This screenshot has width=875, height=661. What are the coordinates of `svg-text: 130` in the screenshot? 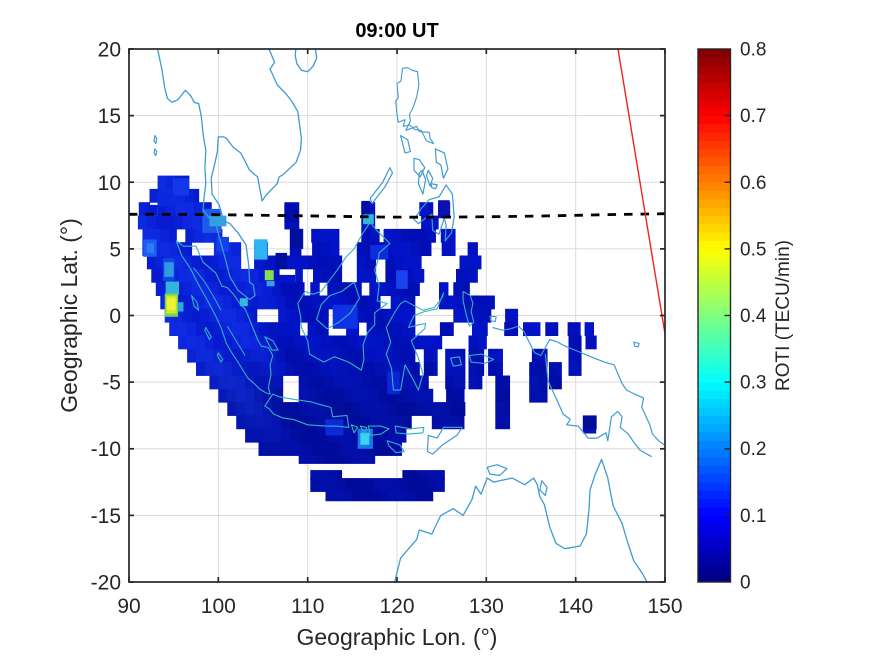 It's located at (486, 606).